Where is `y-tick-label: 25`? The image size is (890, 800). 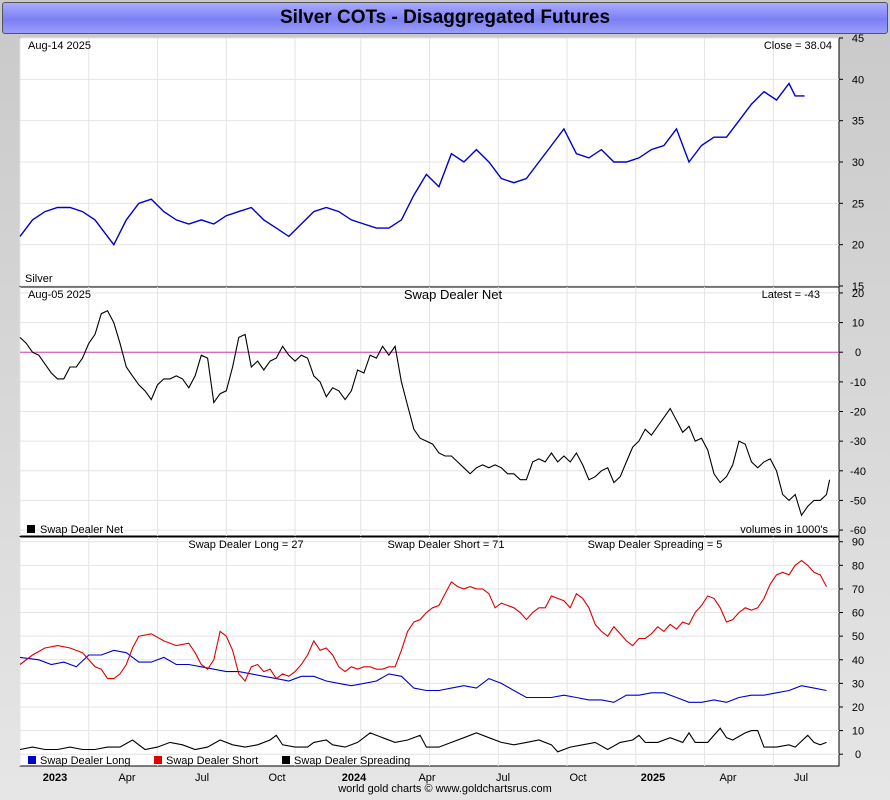
y-tick-label: 25 is located at coordinates (858, 204).